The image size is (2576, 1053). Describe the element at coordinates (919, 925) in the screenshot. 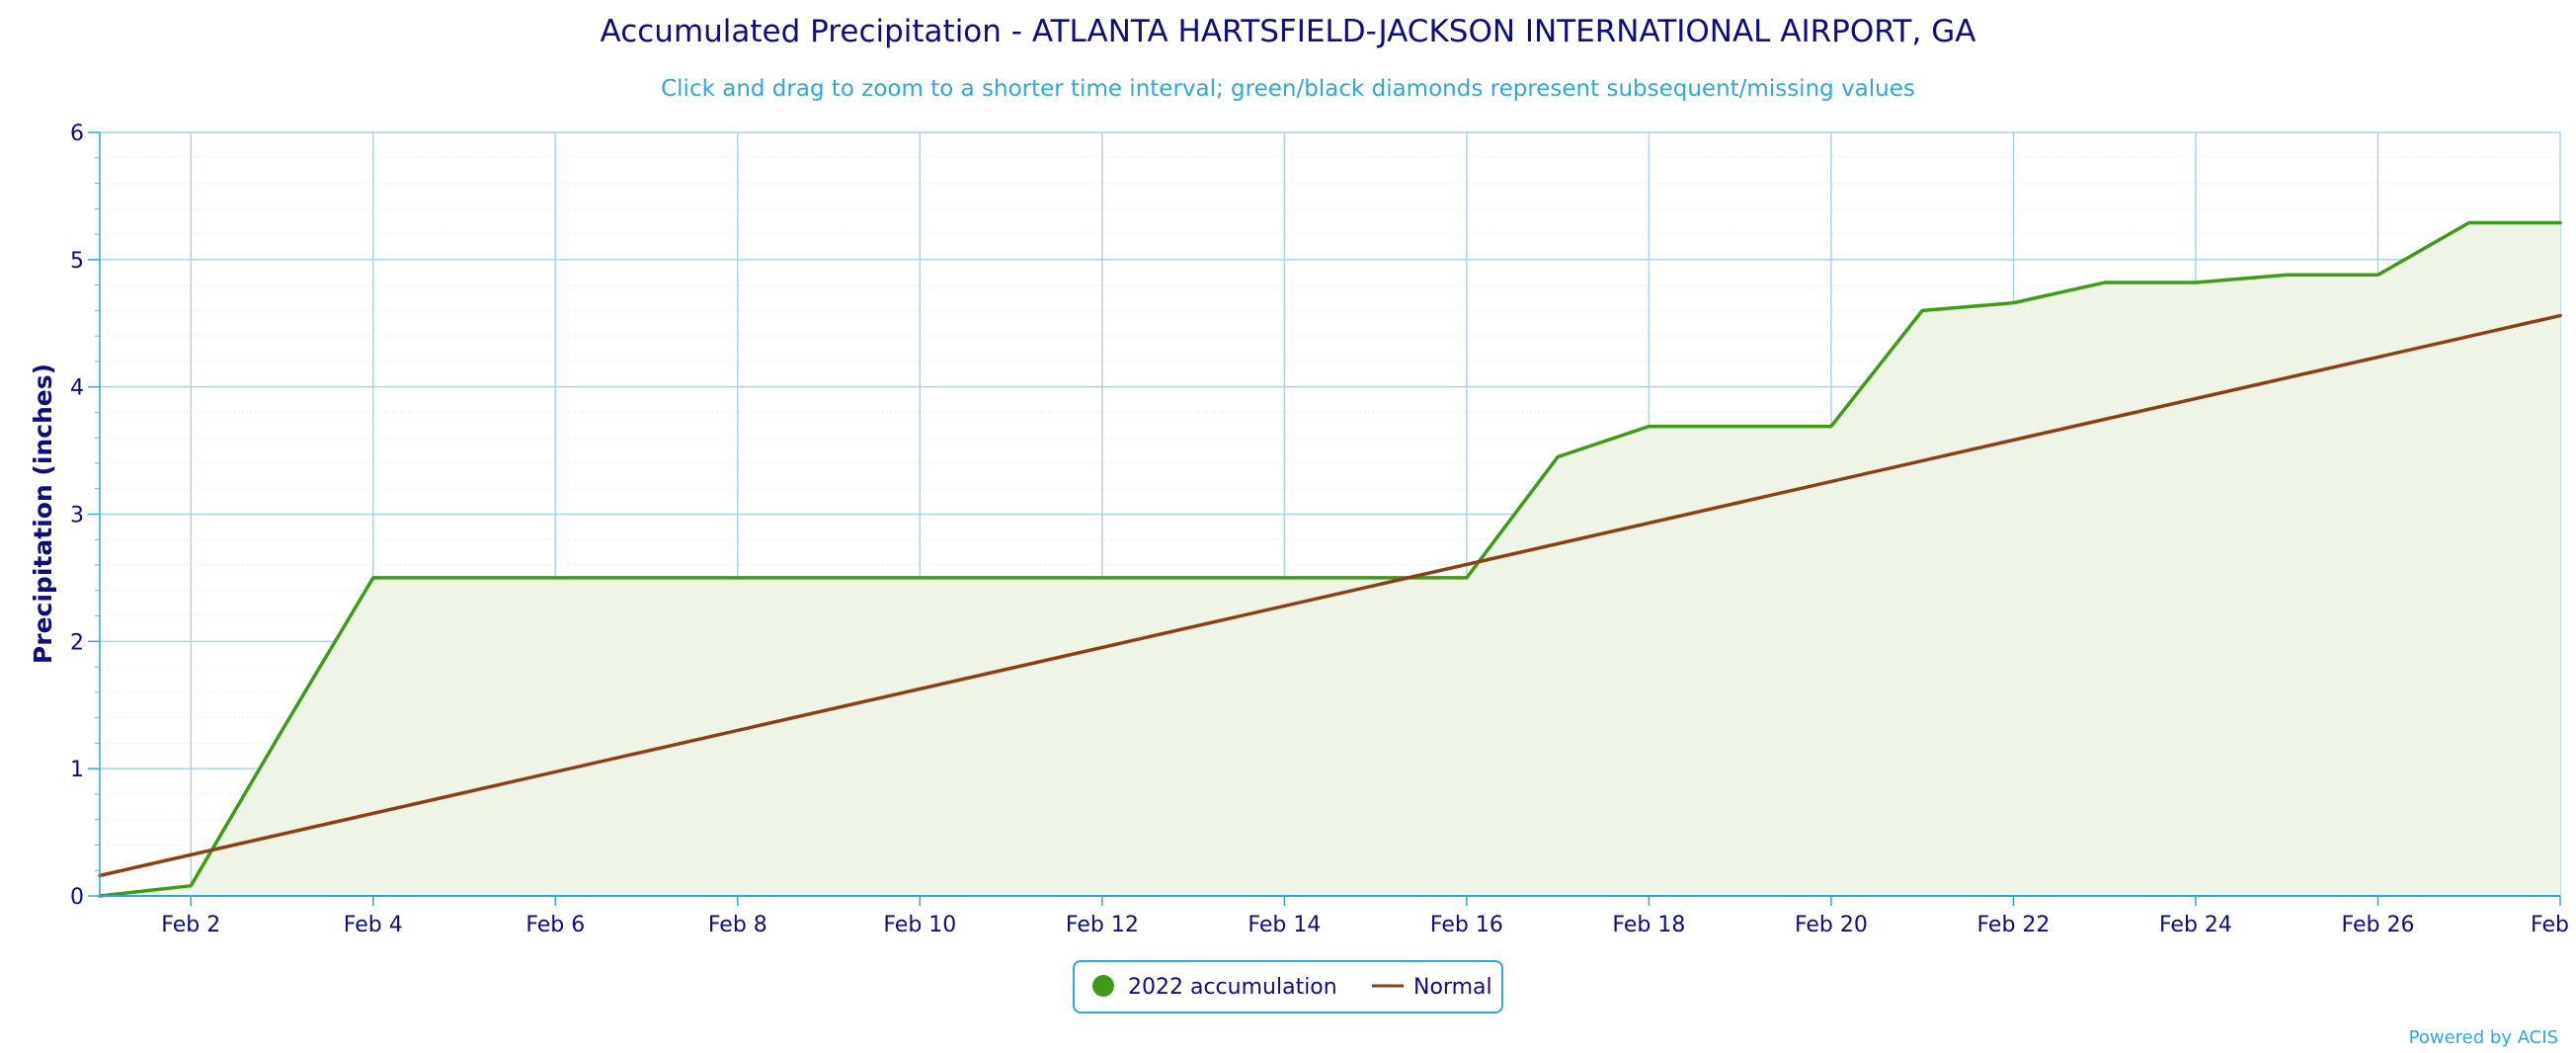

I see `x-tick-label: Feb 10` at that location.